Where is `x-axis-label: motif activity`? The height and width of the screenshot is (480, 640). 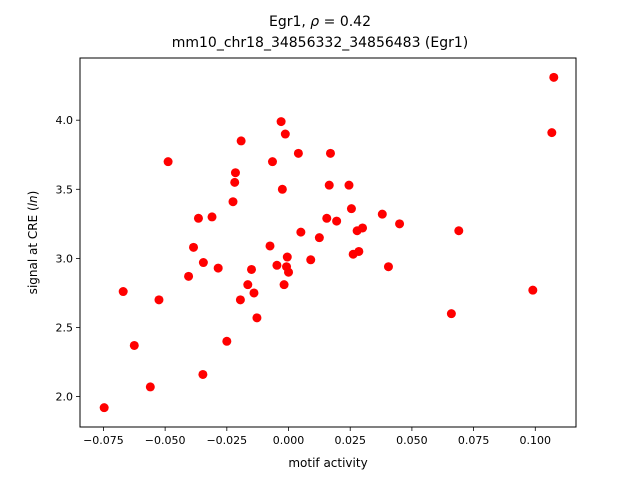
x-axis-label: motif activity is located at coordinates (327, 463).